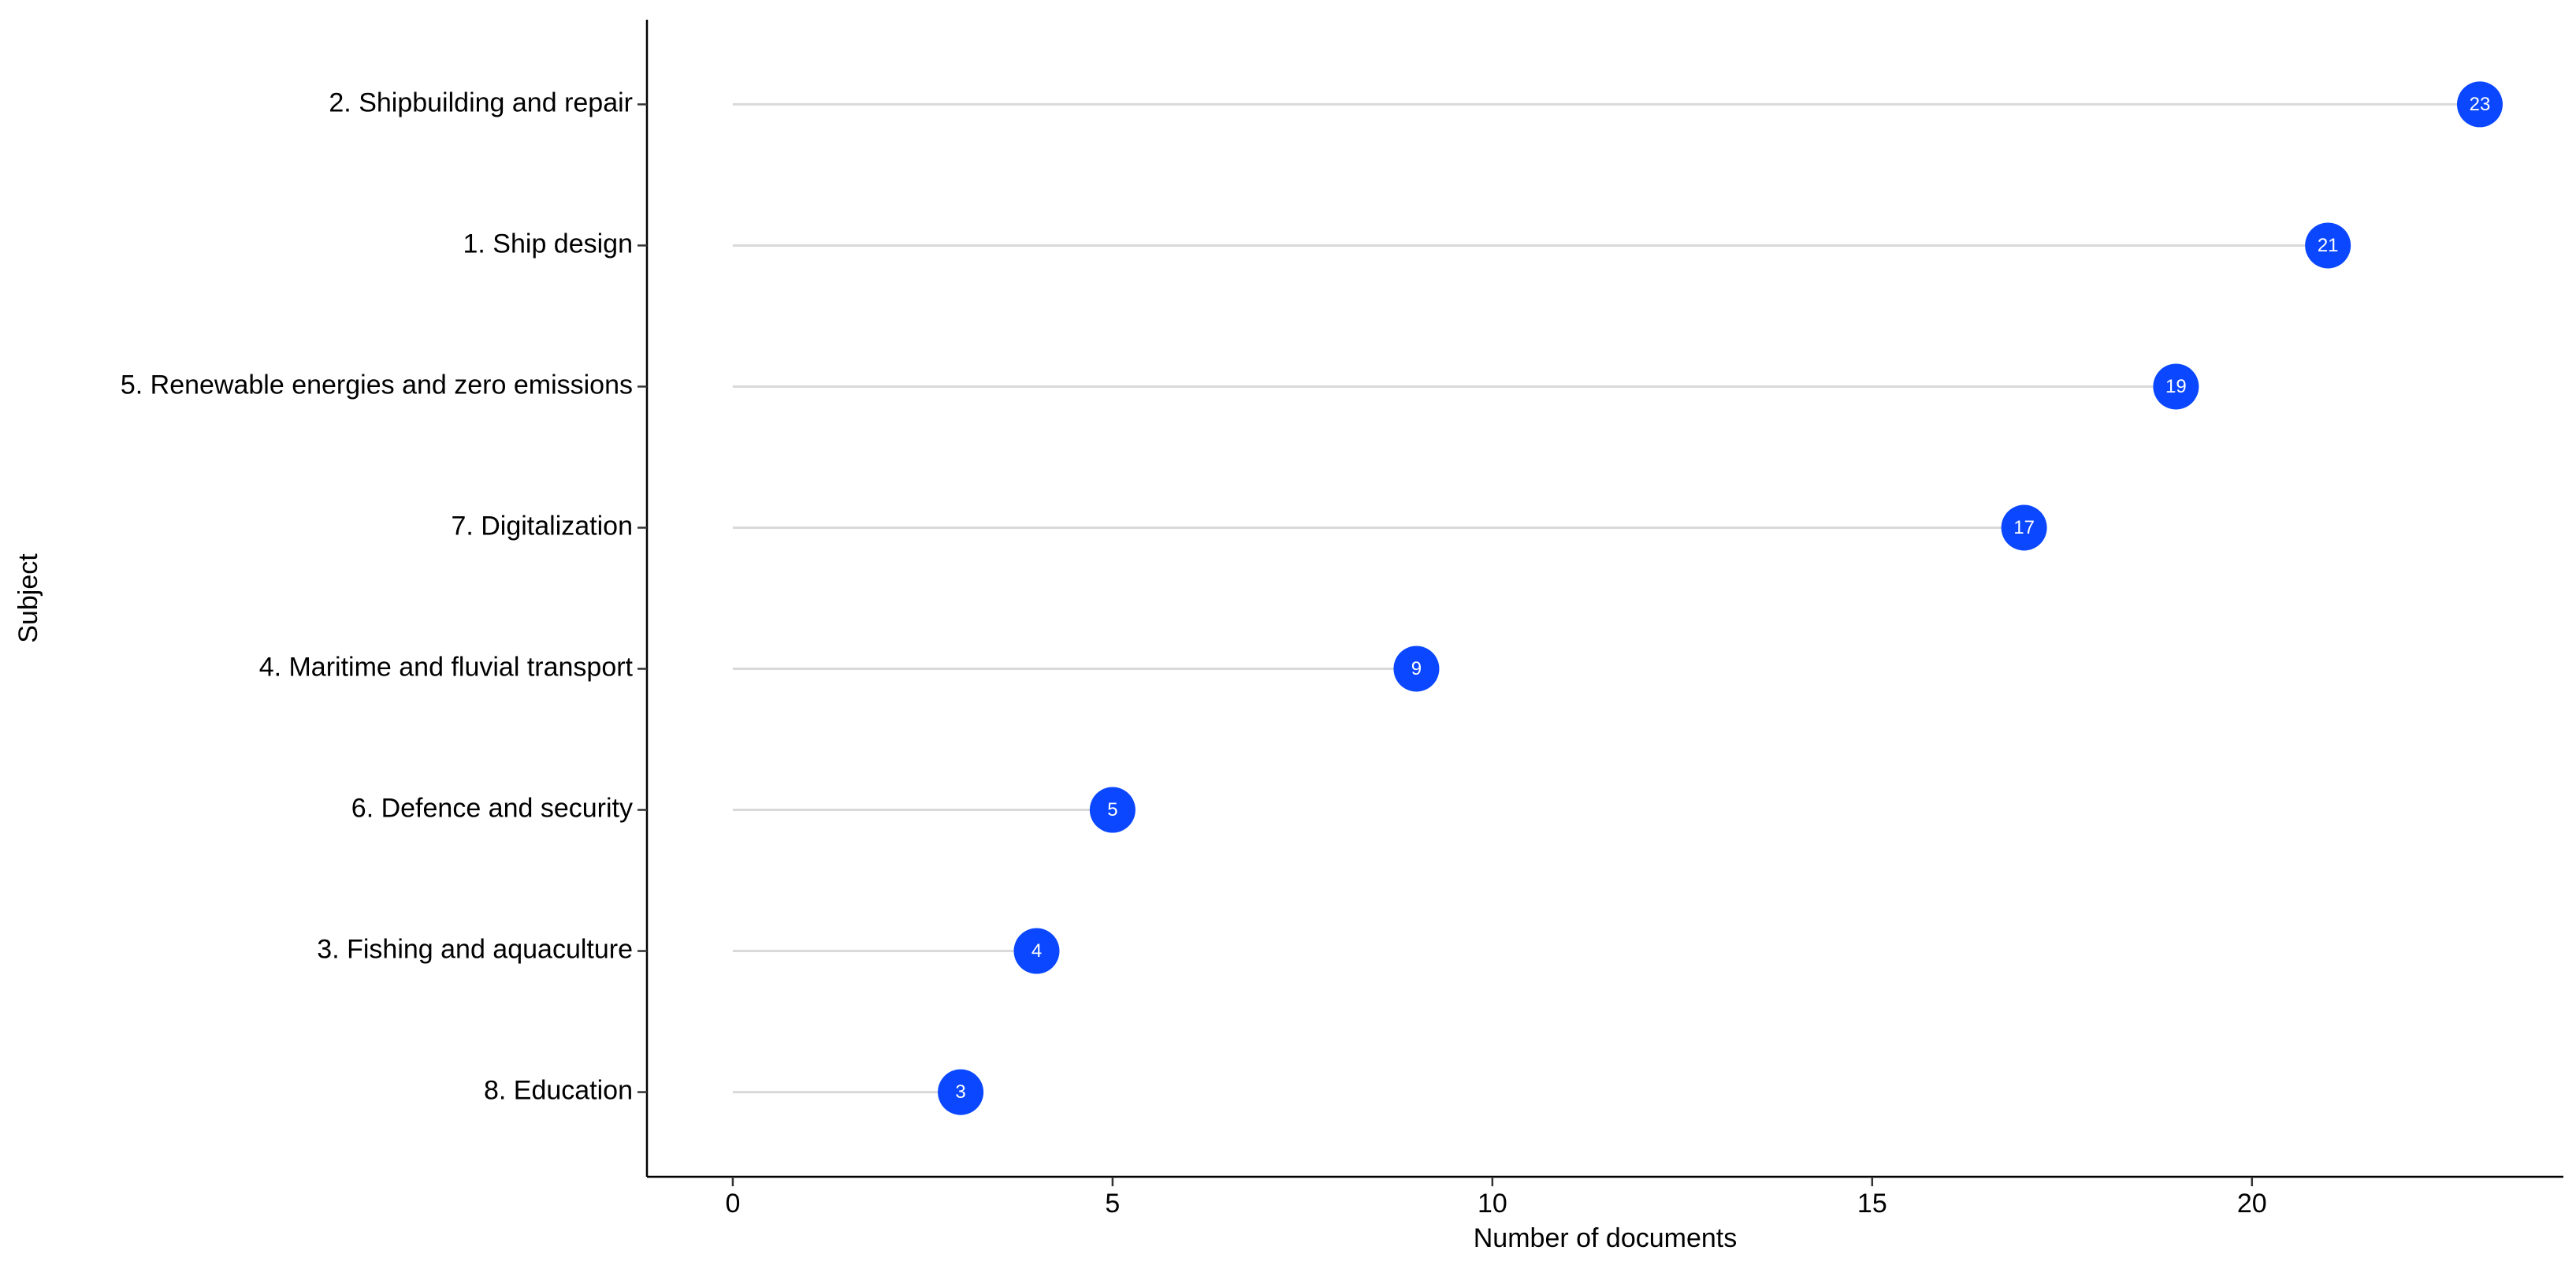 The height and width of the screenshot is (1269, 2576). Describe the element at coordinates (2252, 1204) in the screenshot. I see `x-tick-label: 20` at that location.